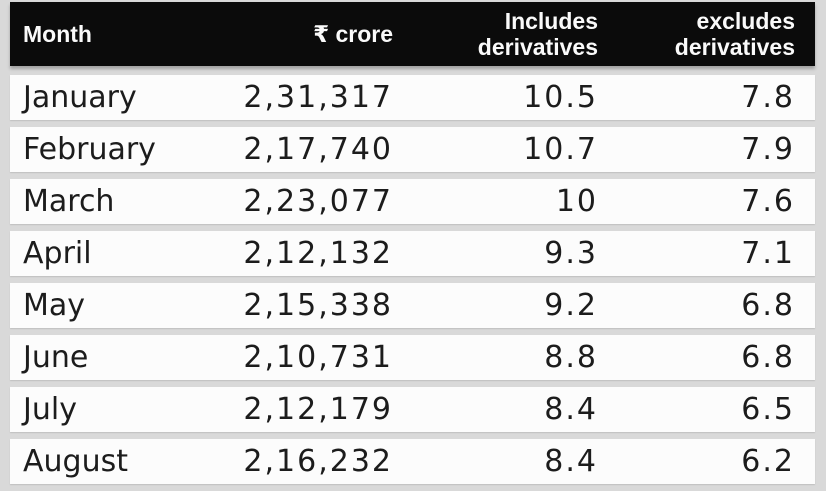 The width and height of the screenshot is (826, 491). I want to click on table-row-may: May 2,15,338 9.2 6.8, so click(412, 305).